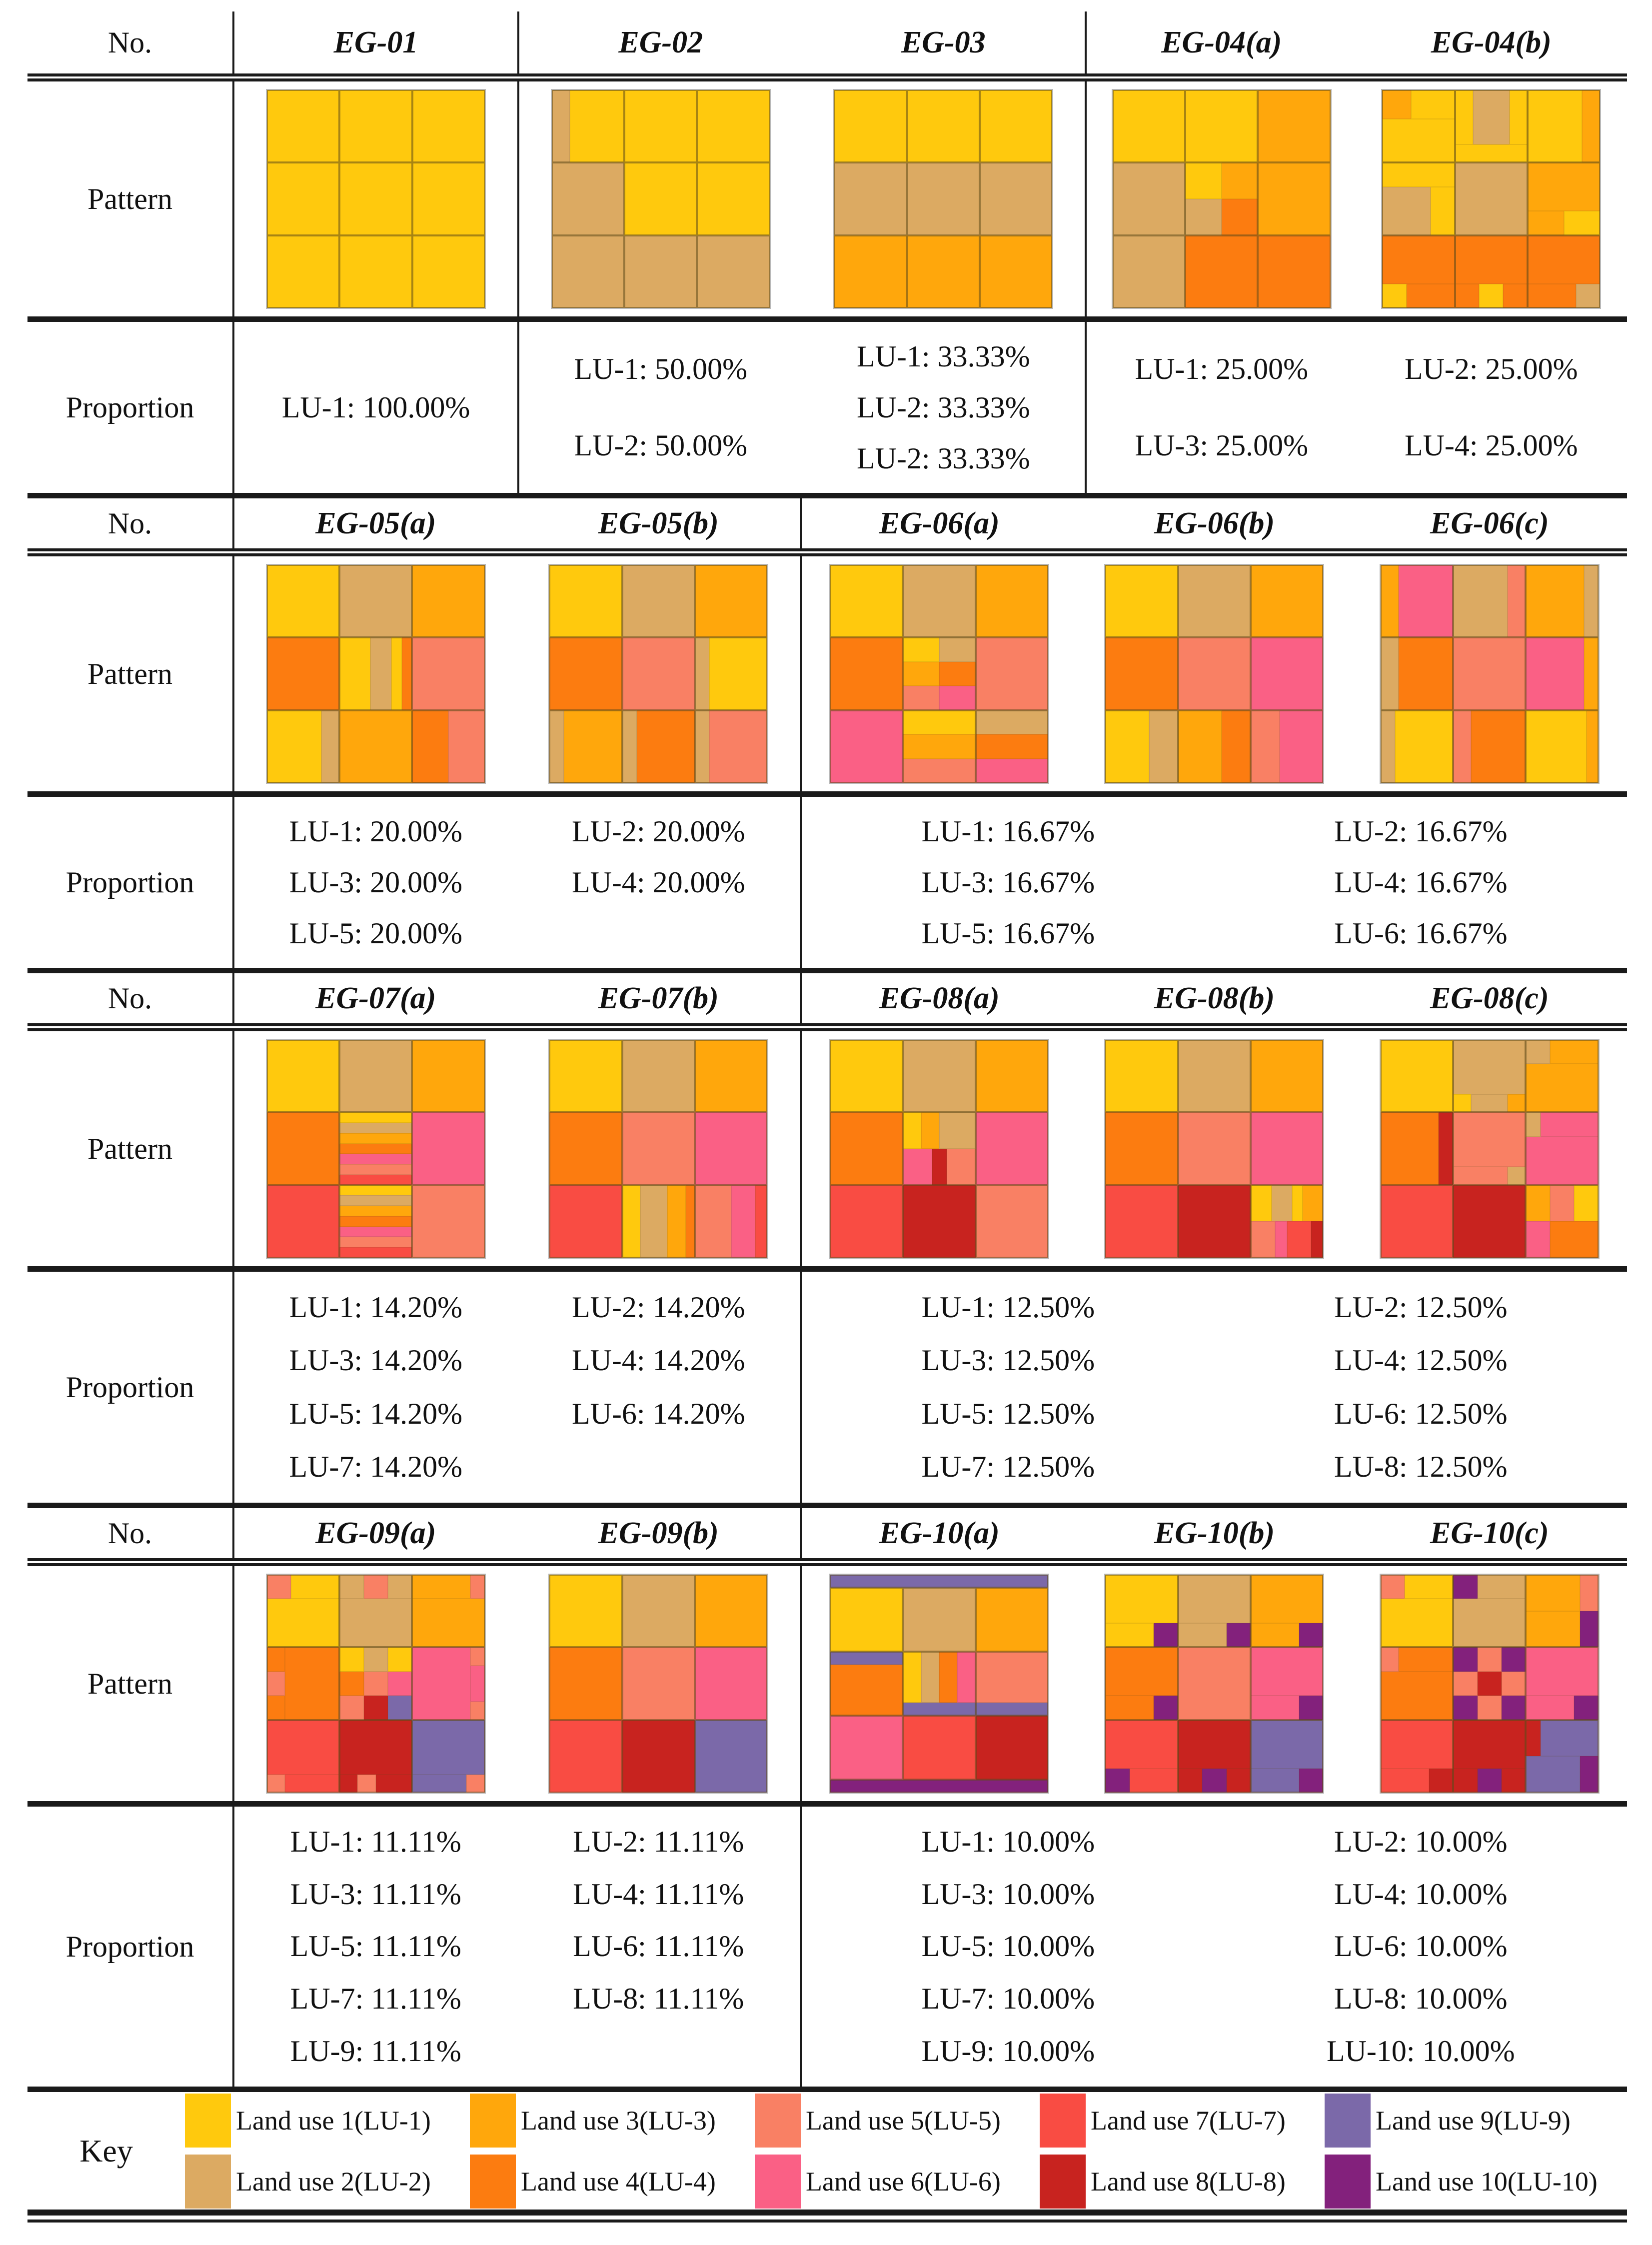  Describe the element at coordinates (1213, 998) in the screenshot. I see `header-cell: EG-08(a) EG-08(b) EG-08(c)` at that location.